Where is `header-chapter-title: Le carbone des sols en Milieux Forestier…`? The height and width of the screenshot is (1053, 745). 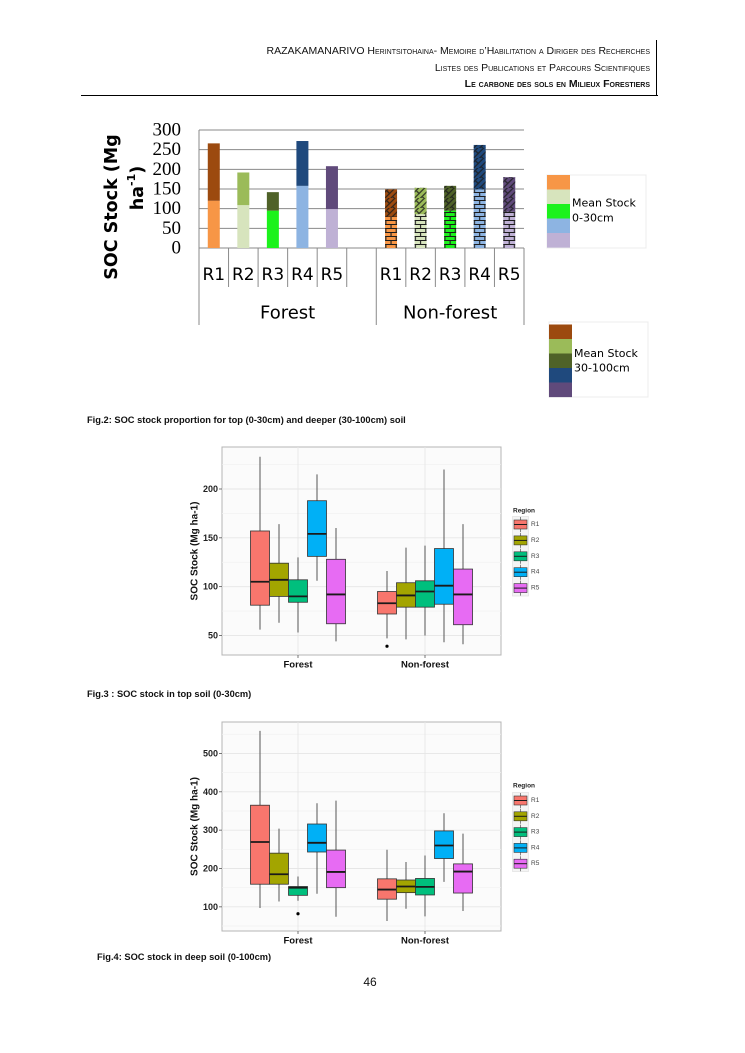 header-chapter-title: Le carbone des sols en Milieux Forestier… is located at coordinates (557, 84).